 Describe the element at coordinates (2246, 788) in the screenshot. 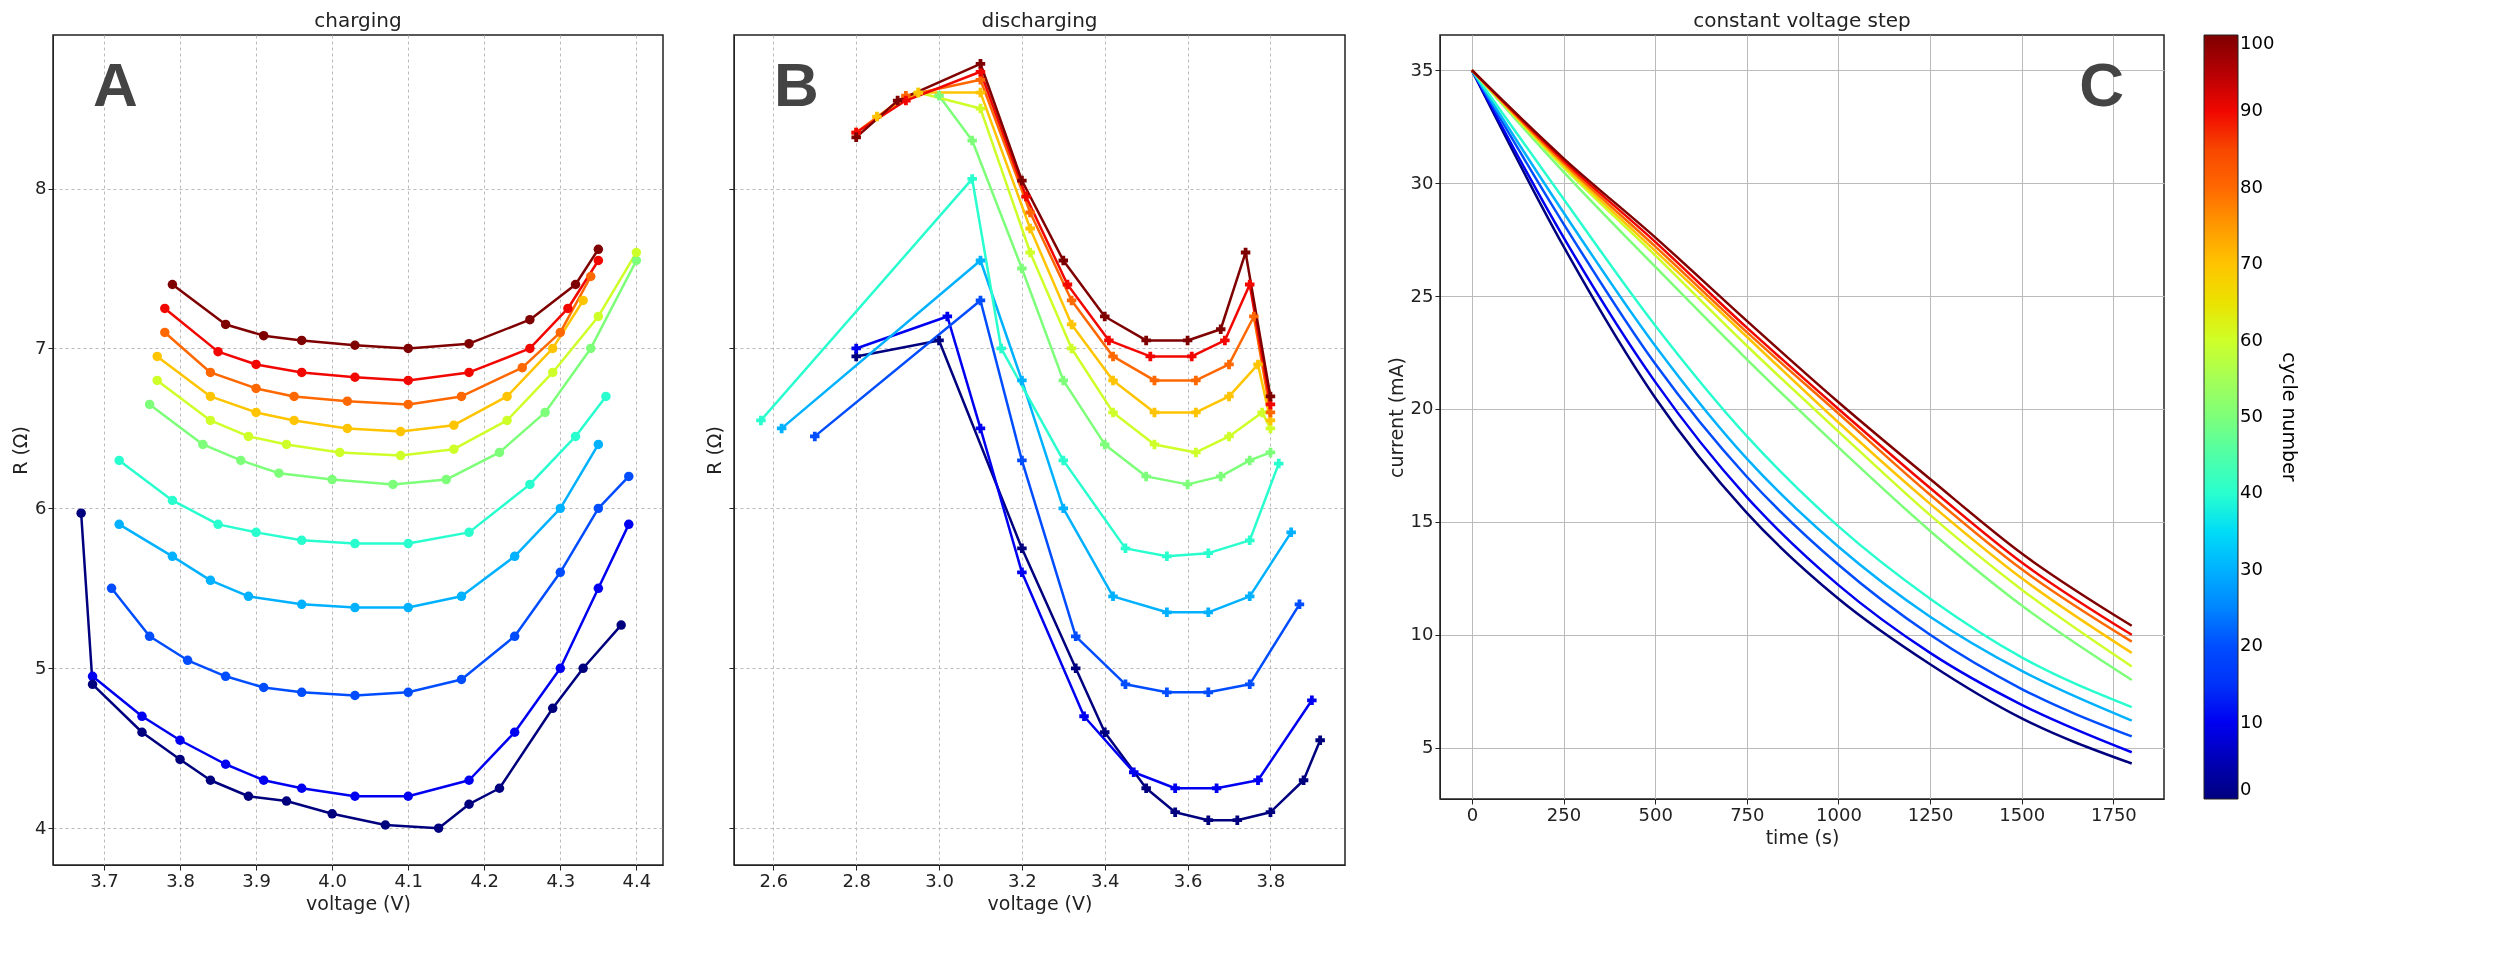

I see `color-bar-label: 0` at that location.